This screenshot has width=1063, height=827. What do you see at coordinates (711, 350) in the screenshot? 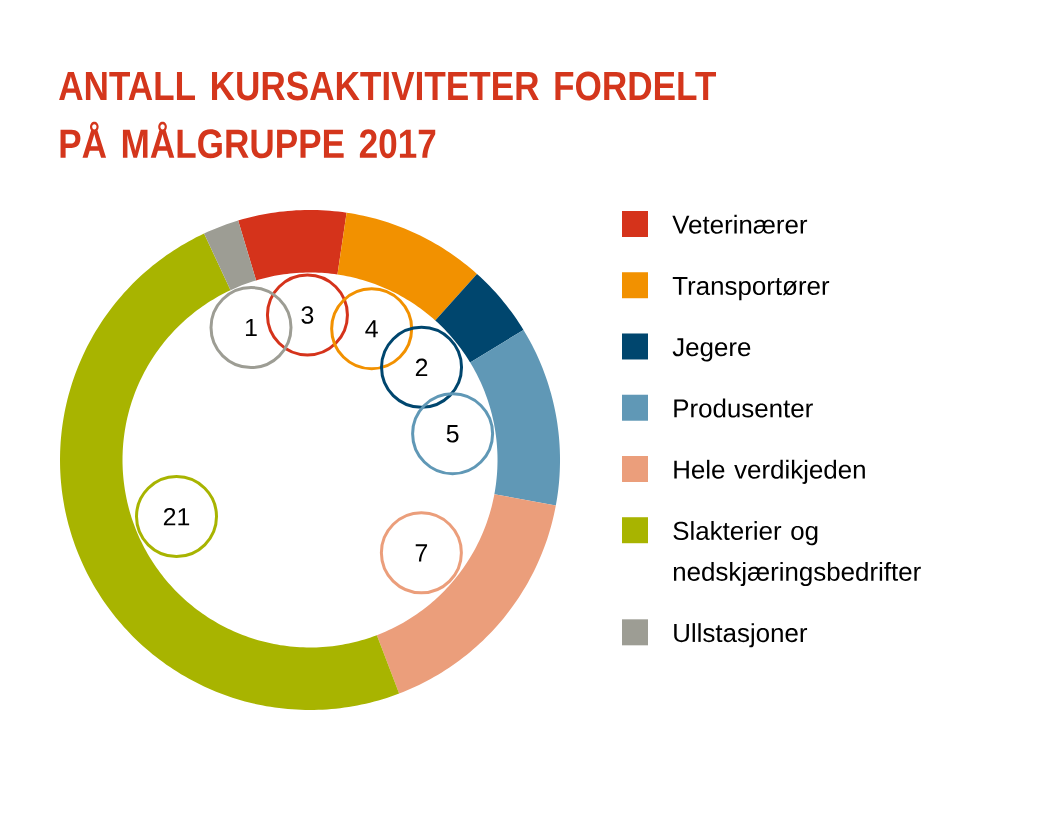
I see `legend-label: Jegere` at bounding box center [711, 350].